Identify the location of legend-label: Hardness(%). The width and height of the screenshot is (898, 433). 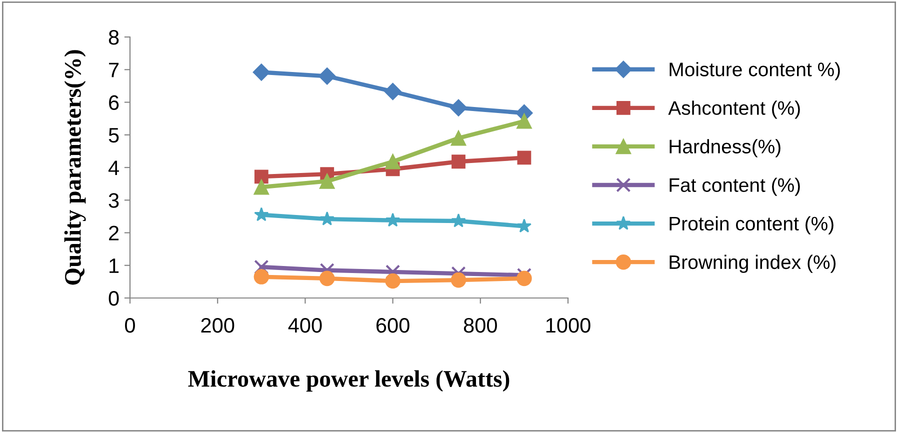
(725, 148).